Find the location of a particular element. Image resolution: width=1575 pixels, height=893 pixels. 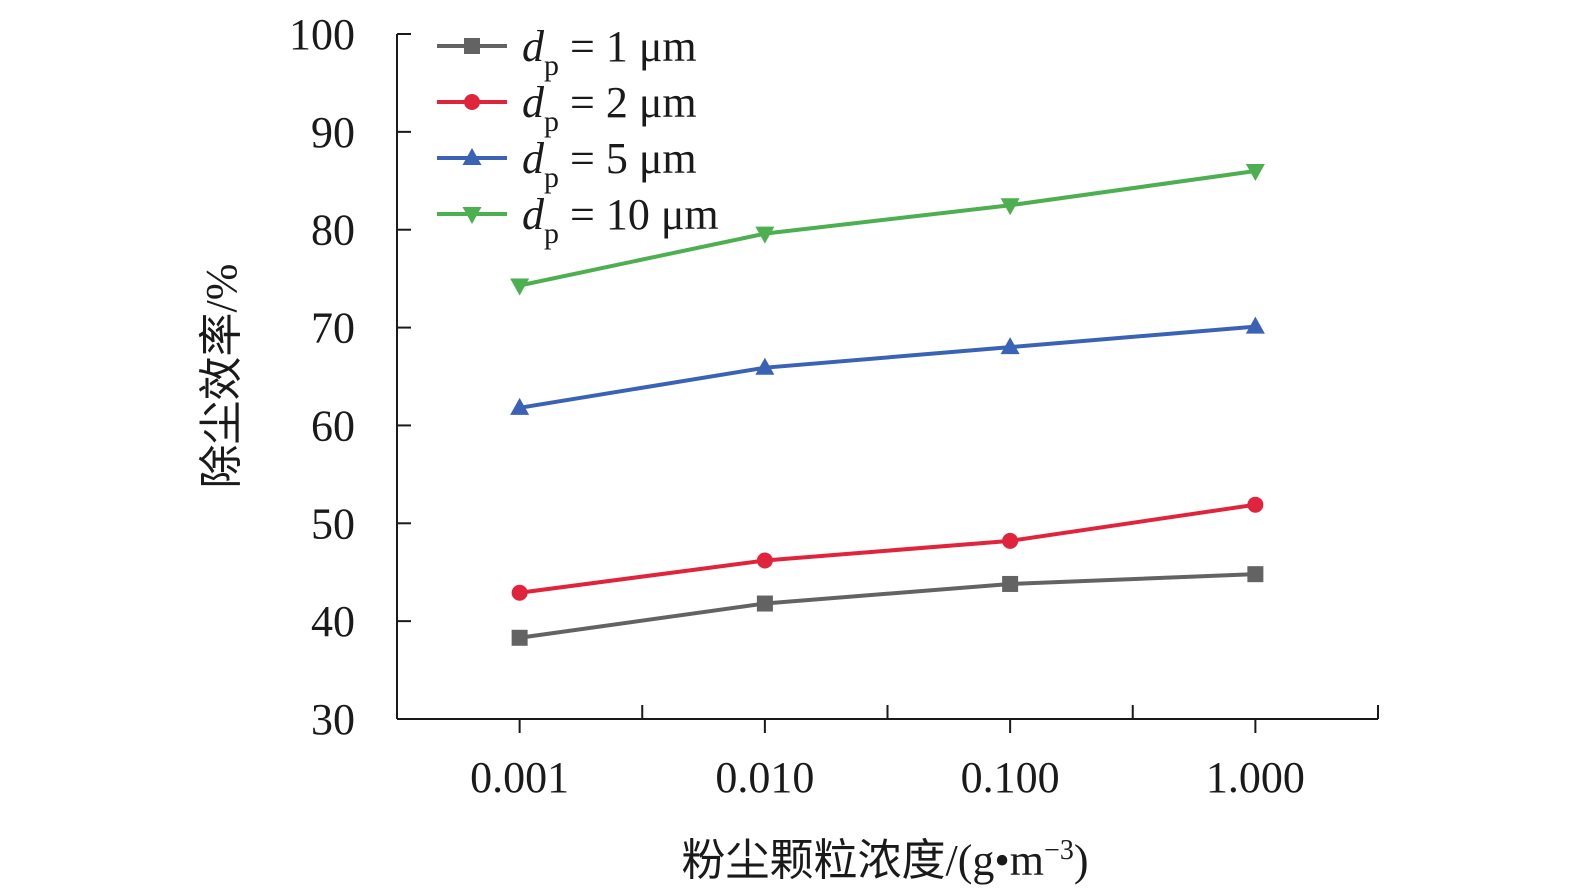

legend-label: dp = 1 μm is located at coordinates (609, 52).